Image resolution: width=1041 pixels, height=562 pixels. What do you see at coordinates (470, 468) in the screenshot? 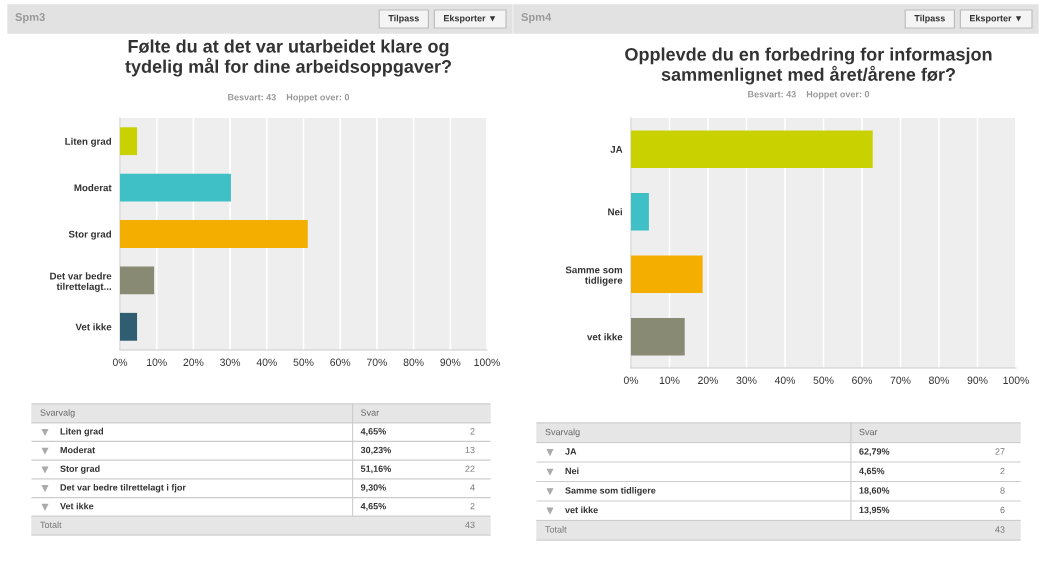
I see `text: 22` at bounding box center [470, 468].